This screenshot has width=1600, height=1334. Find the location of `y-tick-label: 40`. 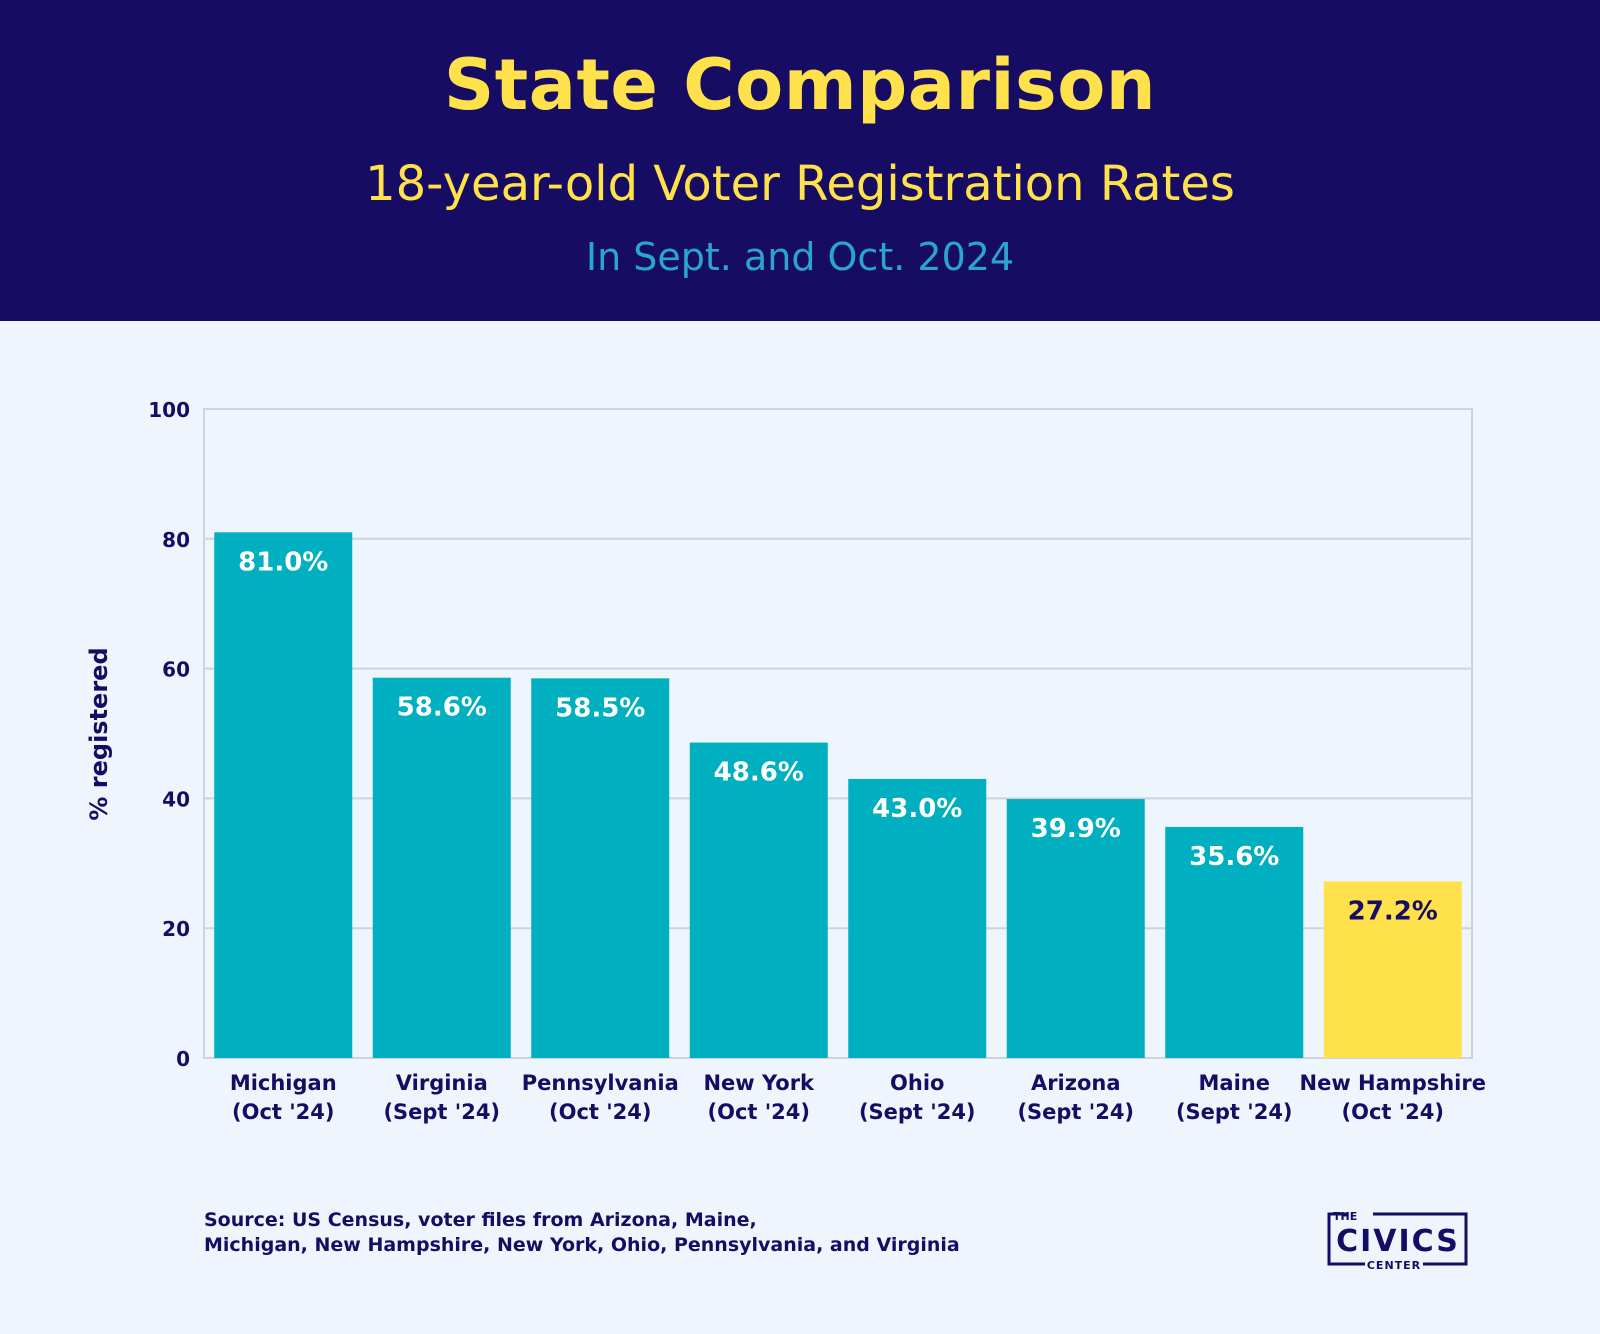

y-tick-label: 40 is located at coordinates (176, 799).